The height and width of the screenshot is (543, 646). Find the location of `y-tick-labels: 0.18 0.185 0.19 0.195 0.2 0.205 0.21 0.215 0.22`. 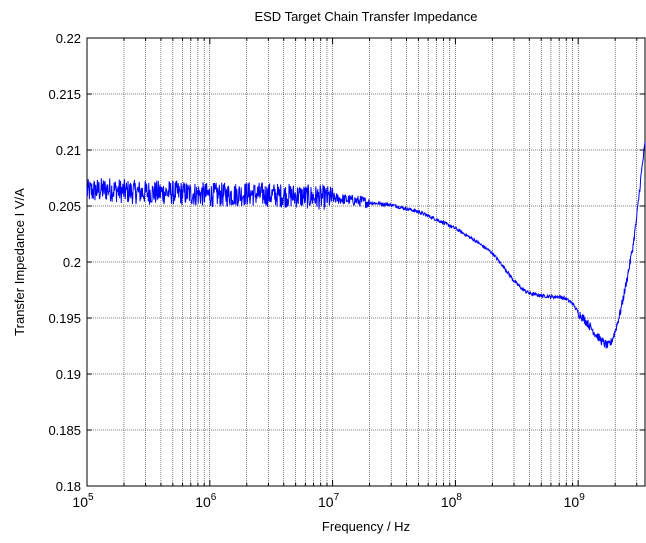

y-tick-labels: 0.18 0.185 0.19 0.195 0.2 0.205 0.21 0.215 0.22 is located at coordinates (64, 262).